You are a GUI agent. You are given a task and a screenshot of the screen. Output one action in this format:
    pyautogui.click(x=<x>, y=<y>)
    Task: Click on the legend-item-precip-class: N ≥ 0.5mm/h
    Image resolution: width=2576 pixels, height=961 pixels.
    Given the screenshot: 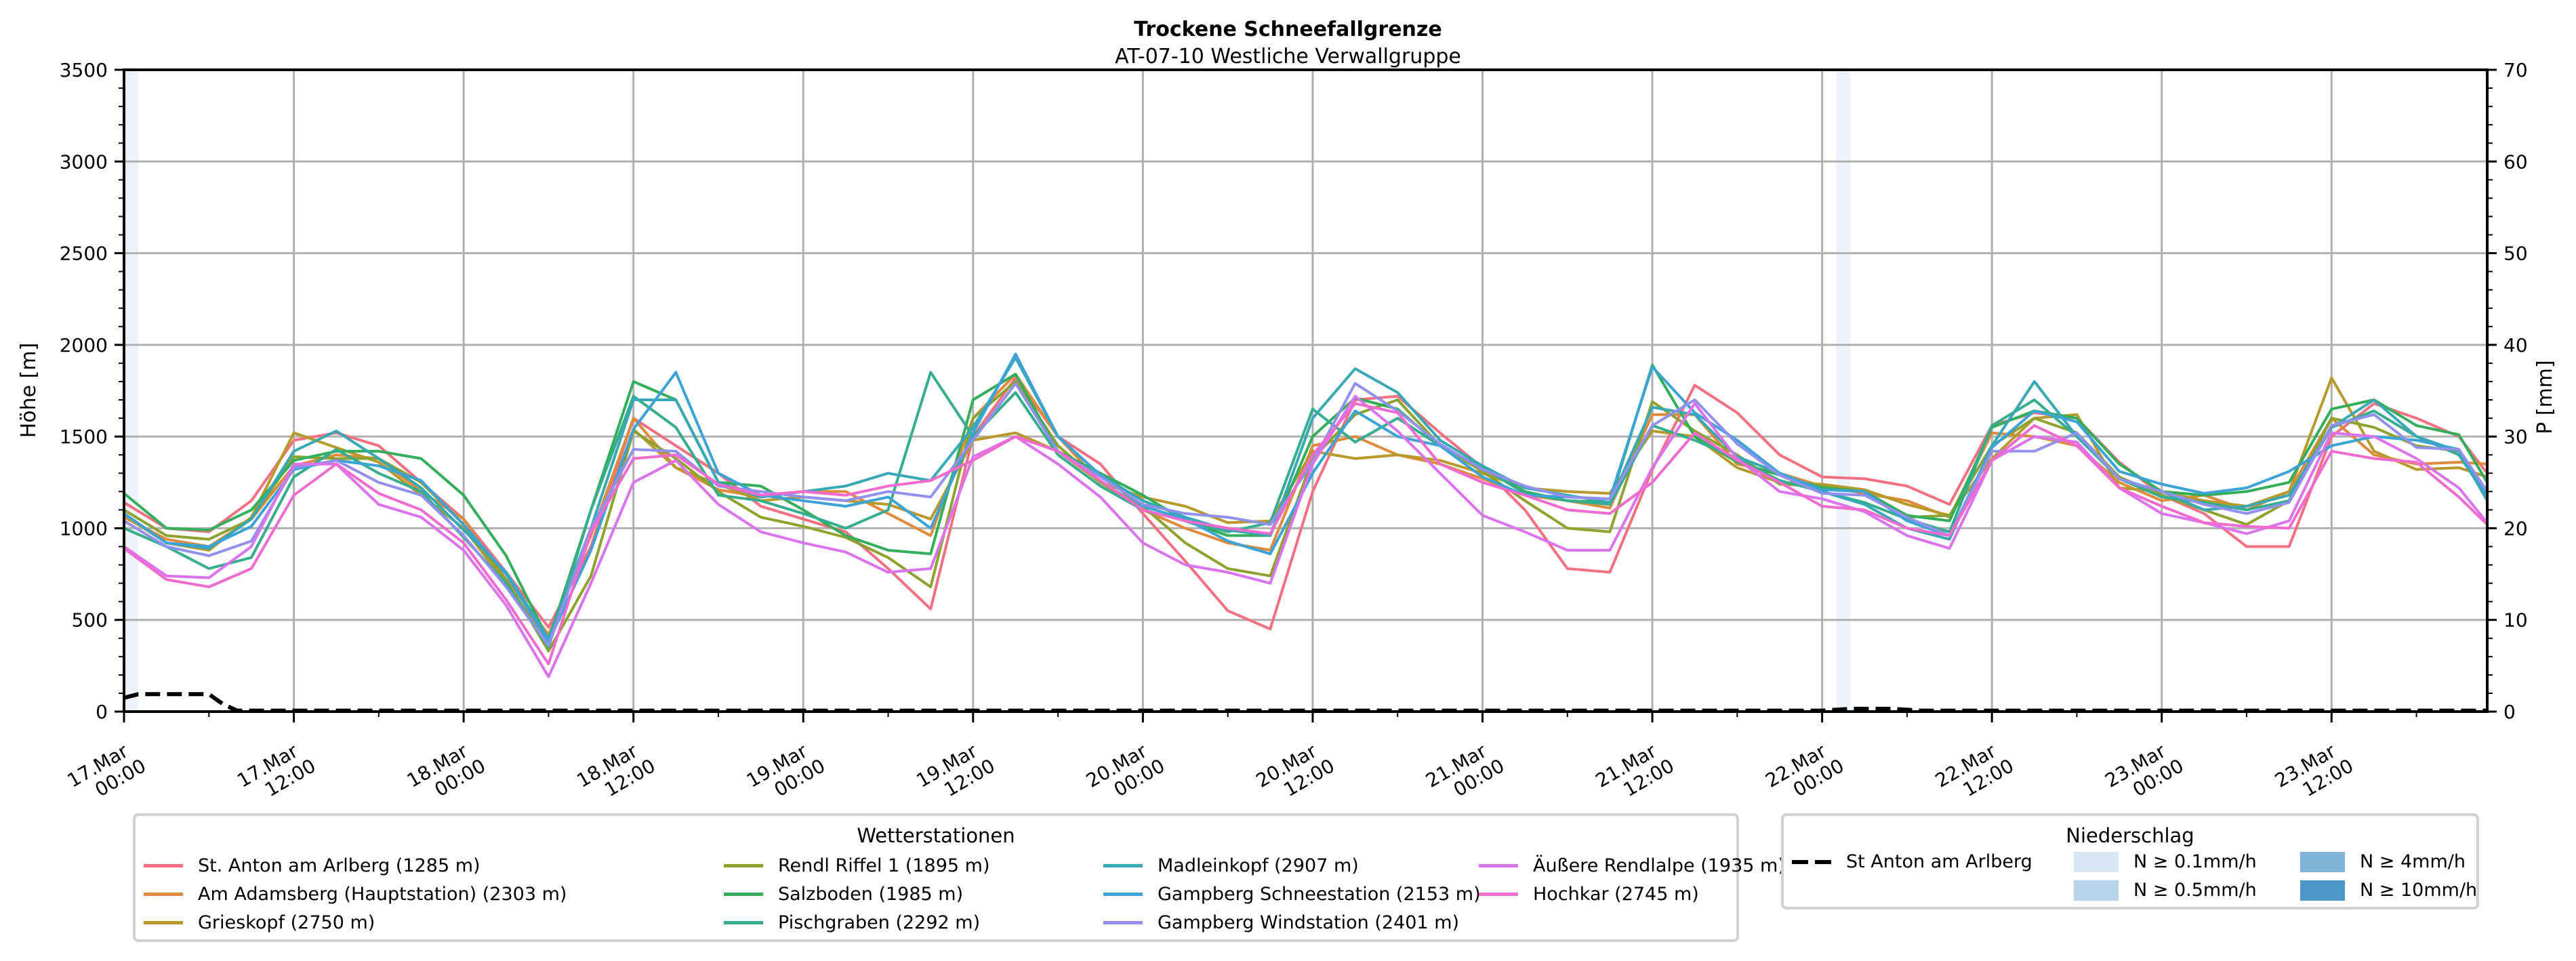 What is the action you would take?
    pyautogui.click(x=2165, y=890)
    